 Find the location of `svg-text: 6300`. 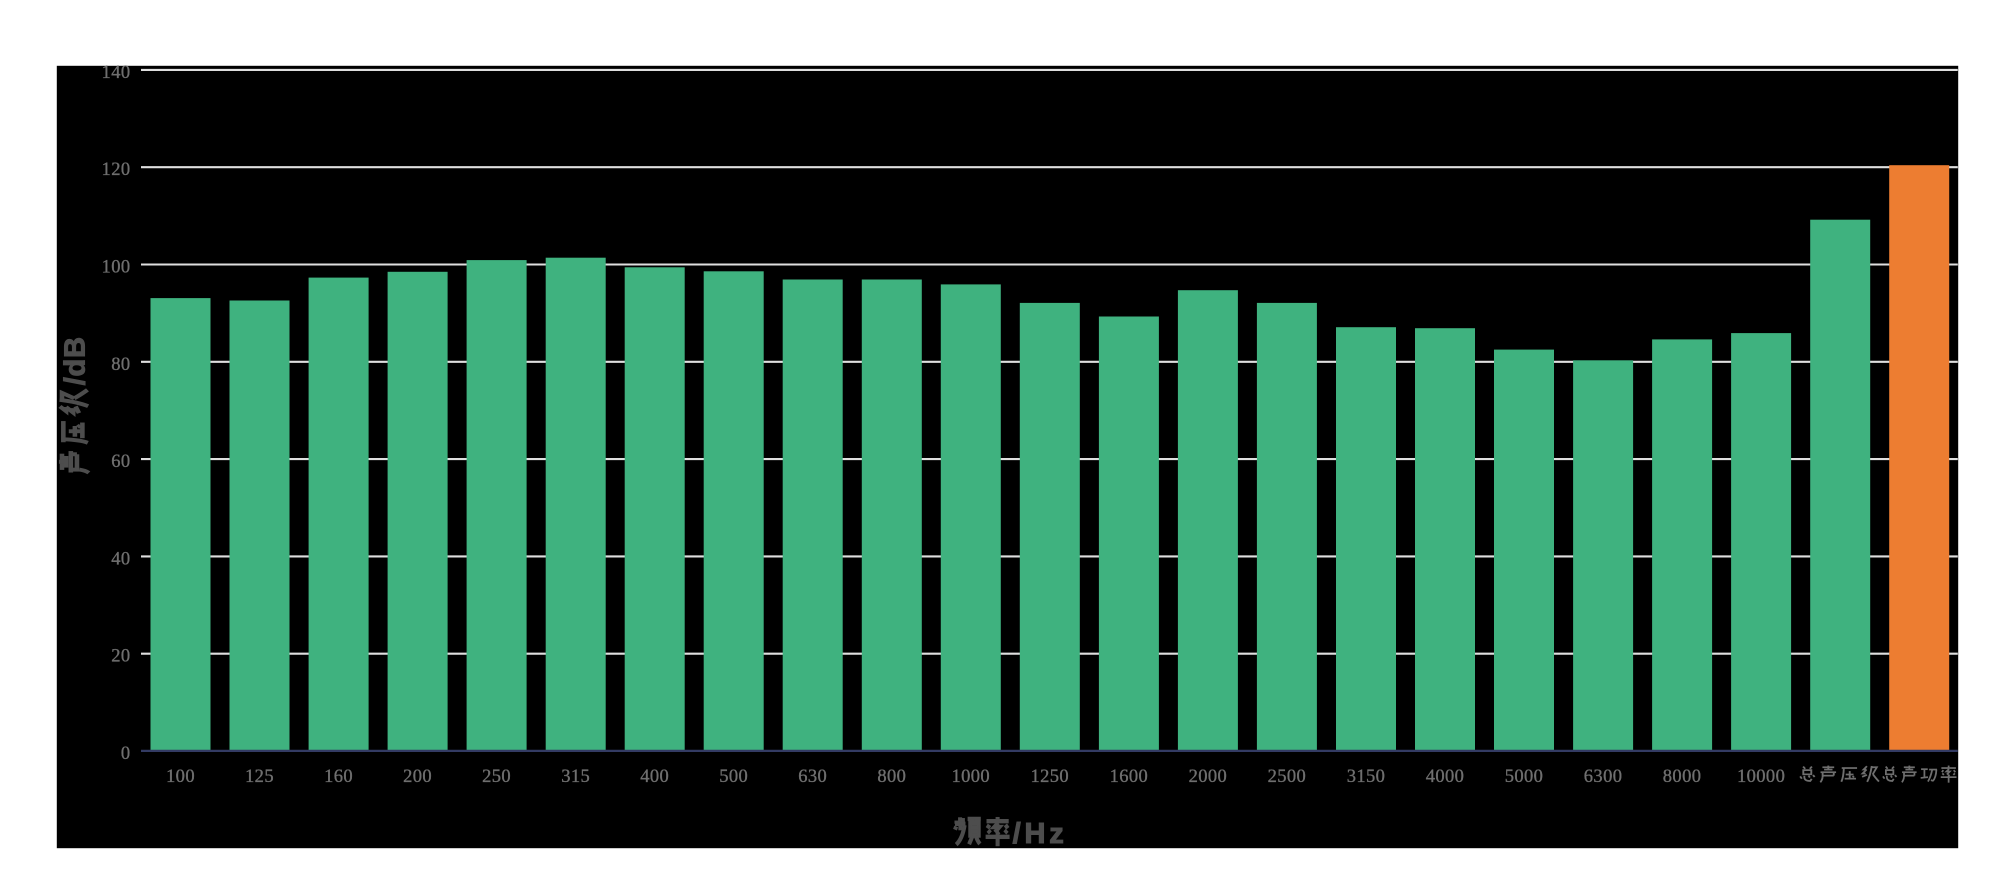

svg-text: 6300 is located at coordinates (1603, 777).